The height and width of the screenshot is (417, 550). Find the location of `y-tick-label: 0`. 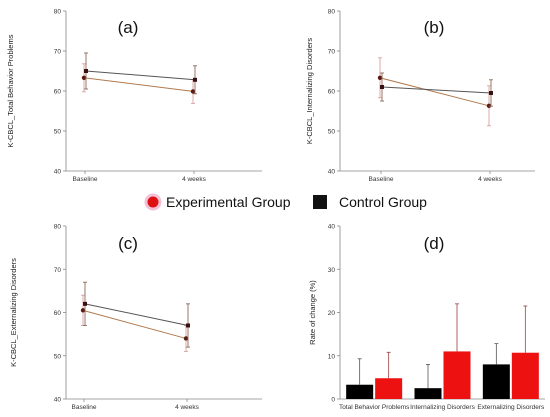

y-tick-label: 0 is located at coordinates (333, 400).